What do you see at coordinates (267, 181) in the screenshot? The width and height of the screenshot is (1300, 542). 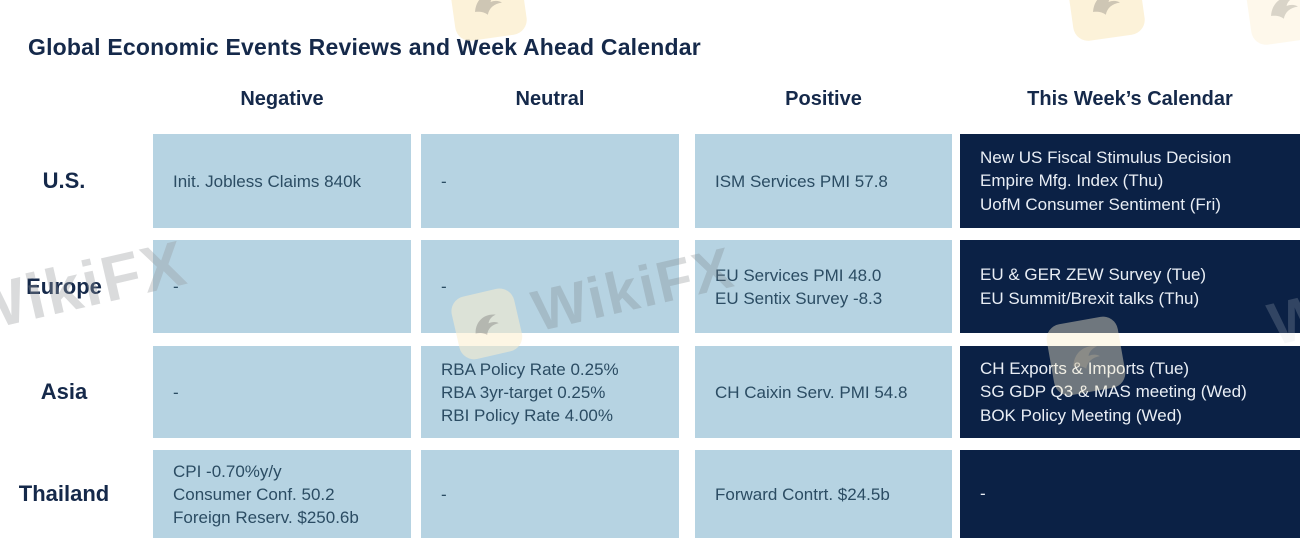 I see `cell-text: Init. Jobless Claims 840k` at bounding box center [267, 181].